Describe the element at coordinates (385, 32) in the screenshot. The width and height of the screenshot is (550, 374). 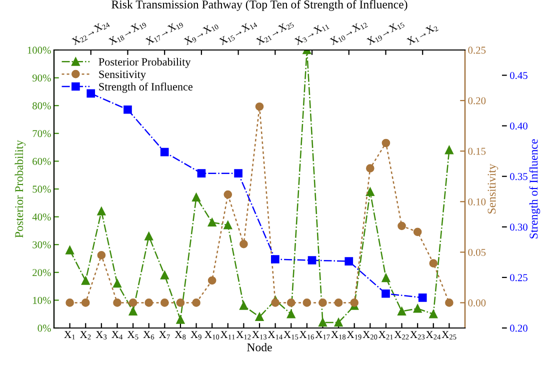
I see `x-tick-label: X$_{19}$→X$_{15}$` at that location.